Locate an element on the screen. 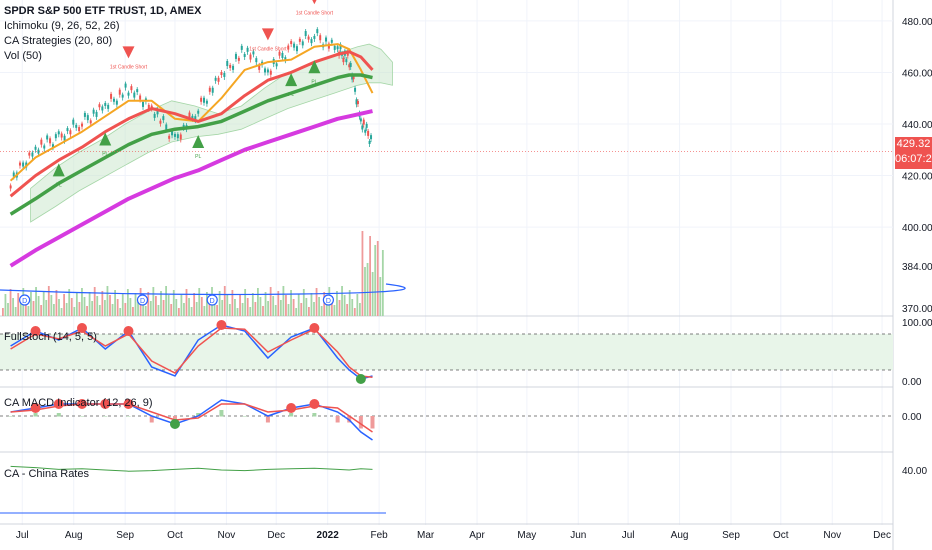 The width and height of the screenshot is (932, 550). stoch-tick: 0.00 is located at coordinates (912, 382).